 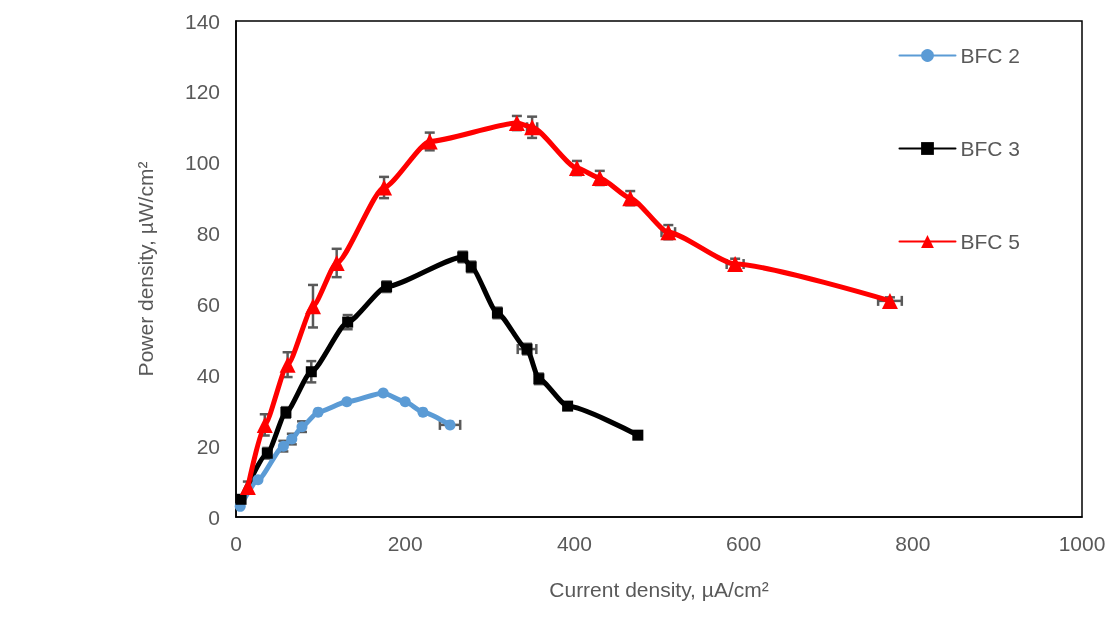 I want to click on y-tick-label: 60, so click(x=208, y=304).